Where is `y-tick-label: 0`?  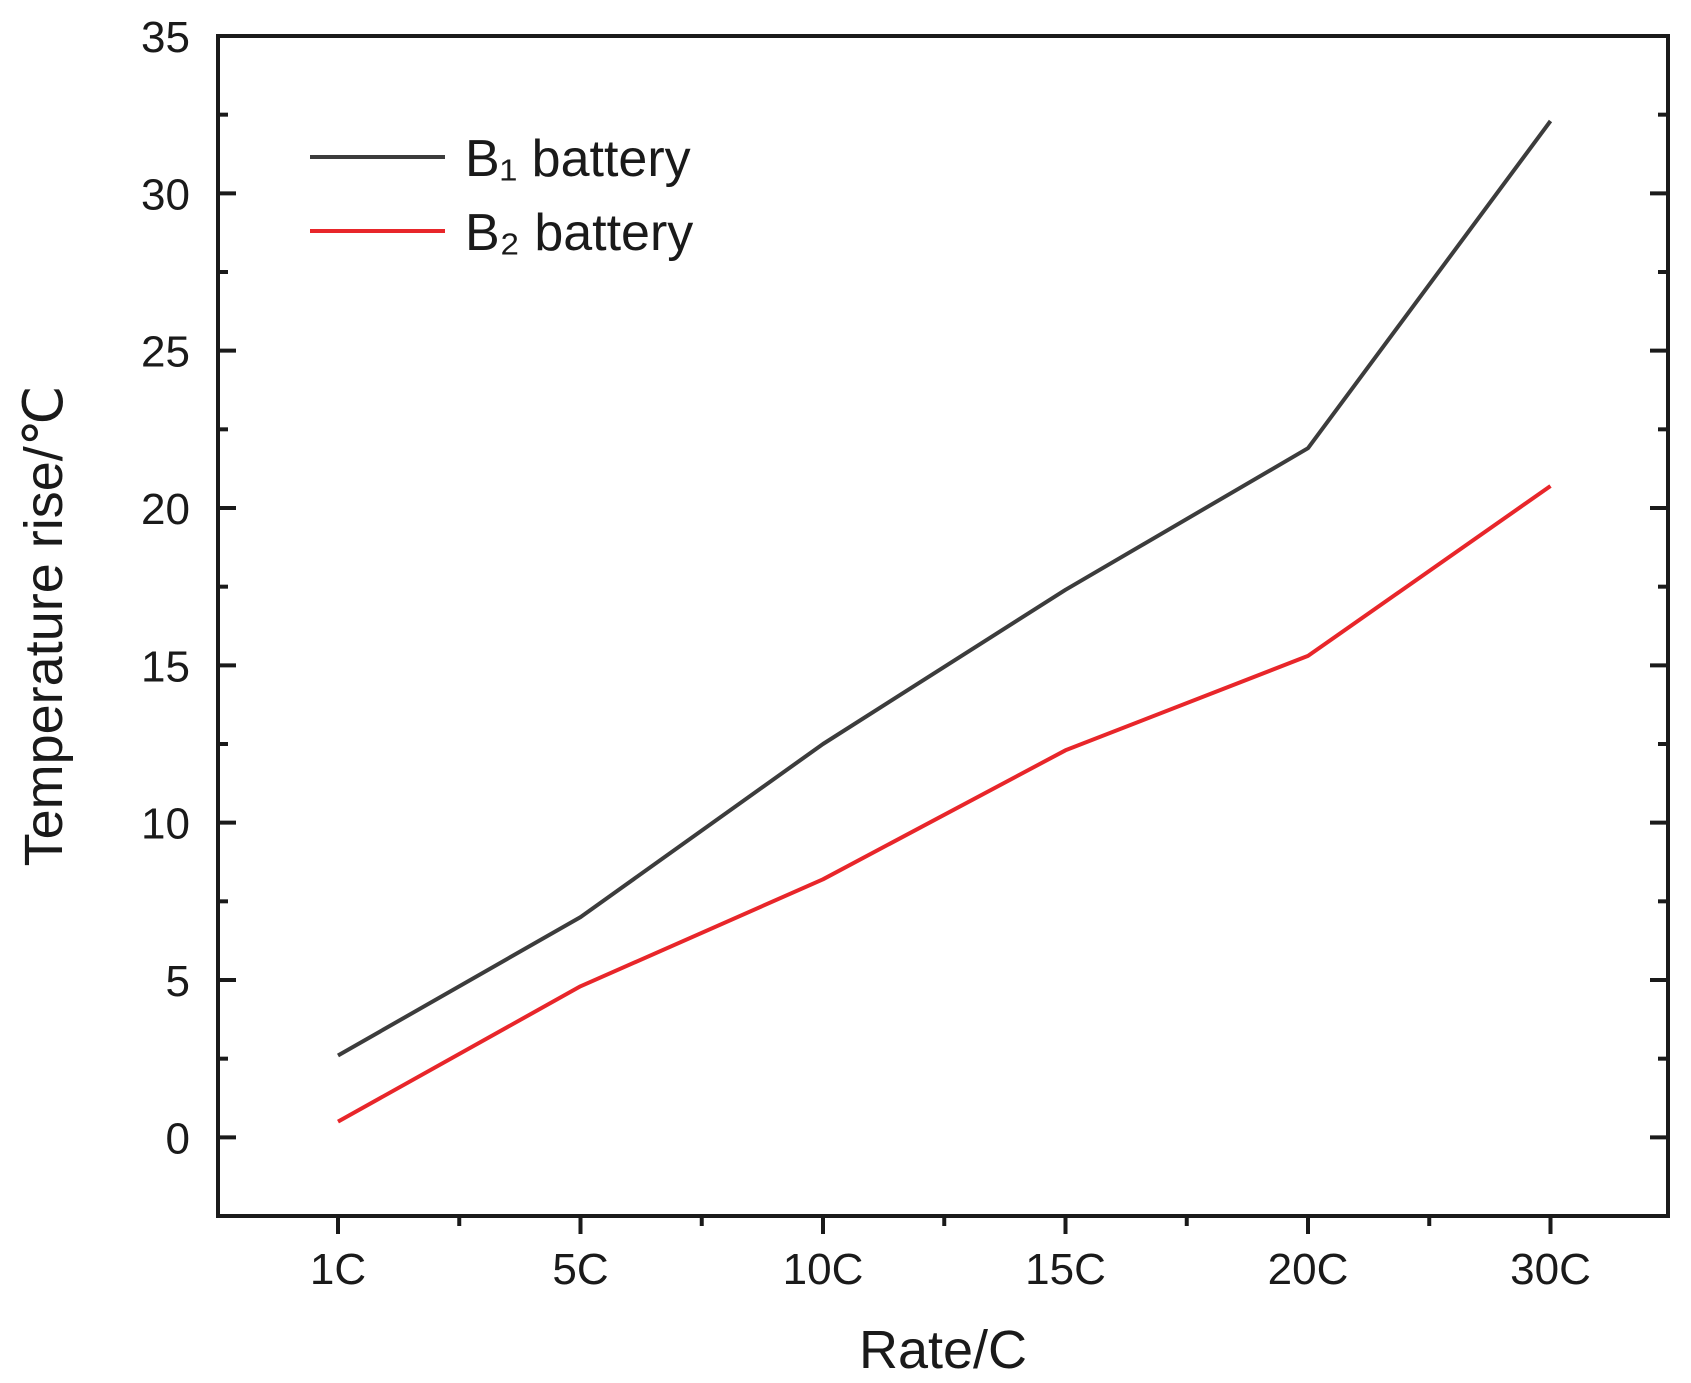
y-tick-label: 0 is located at coordinates (178, 1138).